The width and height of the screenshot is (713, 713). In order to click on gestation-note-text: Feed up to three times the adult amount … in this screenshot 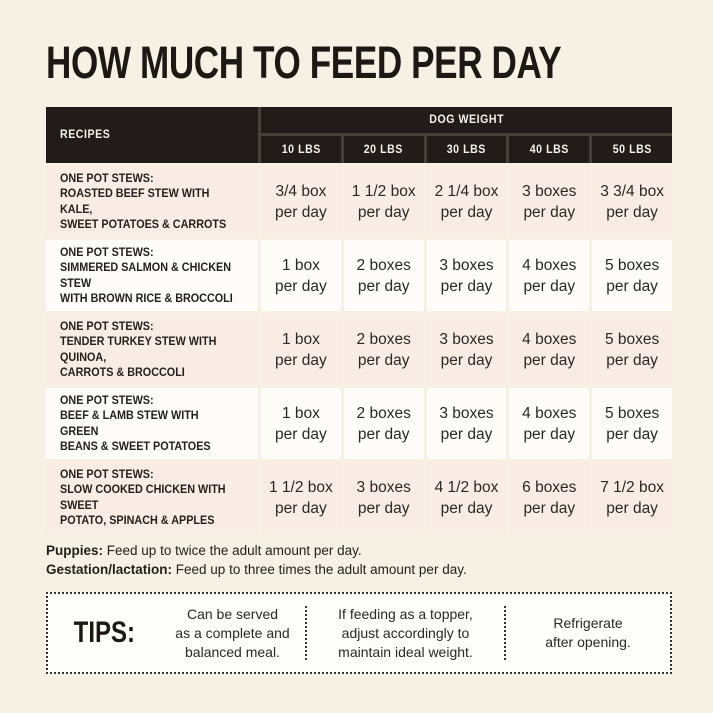, I will do `click(321, 569)`.